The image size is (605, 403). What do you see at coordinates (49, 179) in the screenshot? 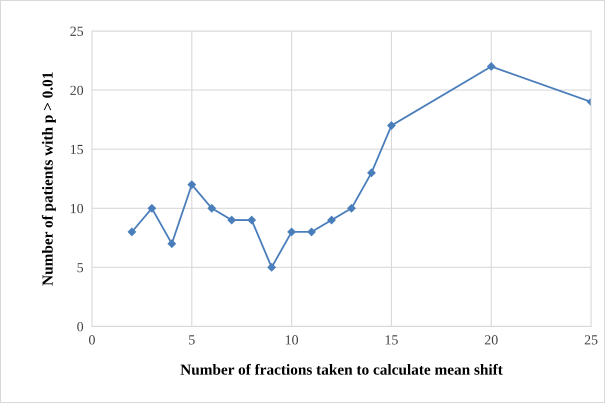
I see `y-axis-title: Number of patients with p > 0.01` at bounding box center [49, 179].